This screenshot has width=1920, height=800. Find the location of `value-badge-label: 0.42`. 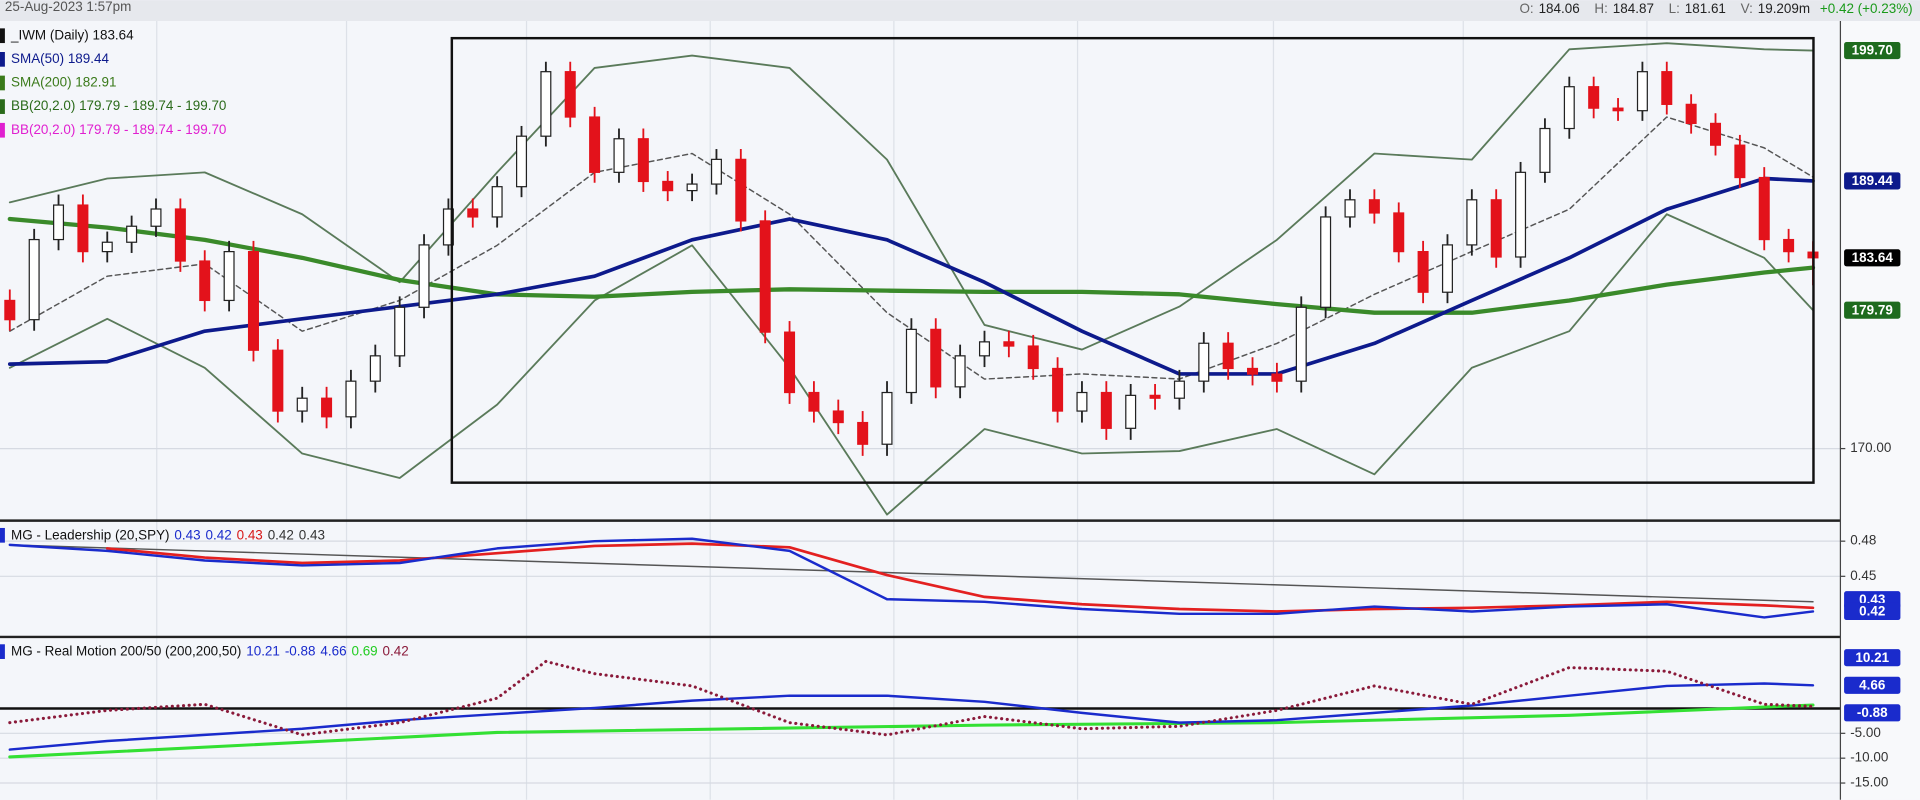

value-badge-label: 0.42 is located at coordinates (1872, 611).